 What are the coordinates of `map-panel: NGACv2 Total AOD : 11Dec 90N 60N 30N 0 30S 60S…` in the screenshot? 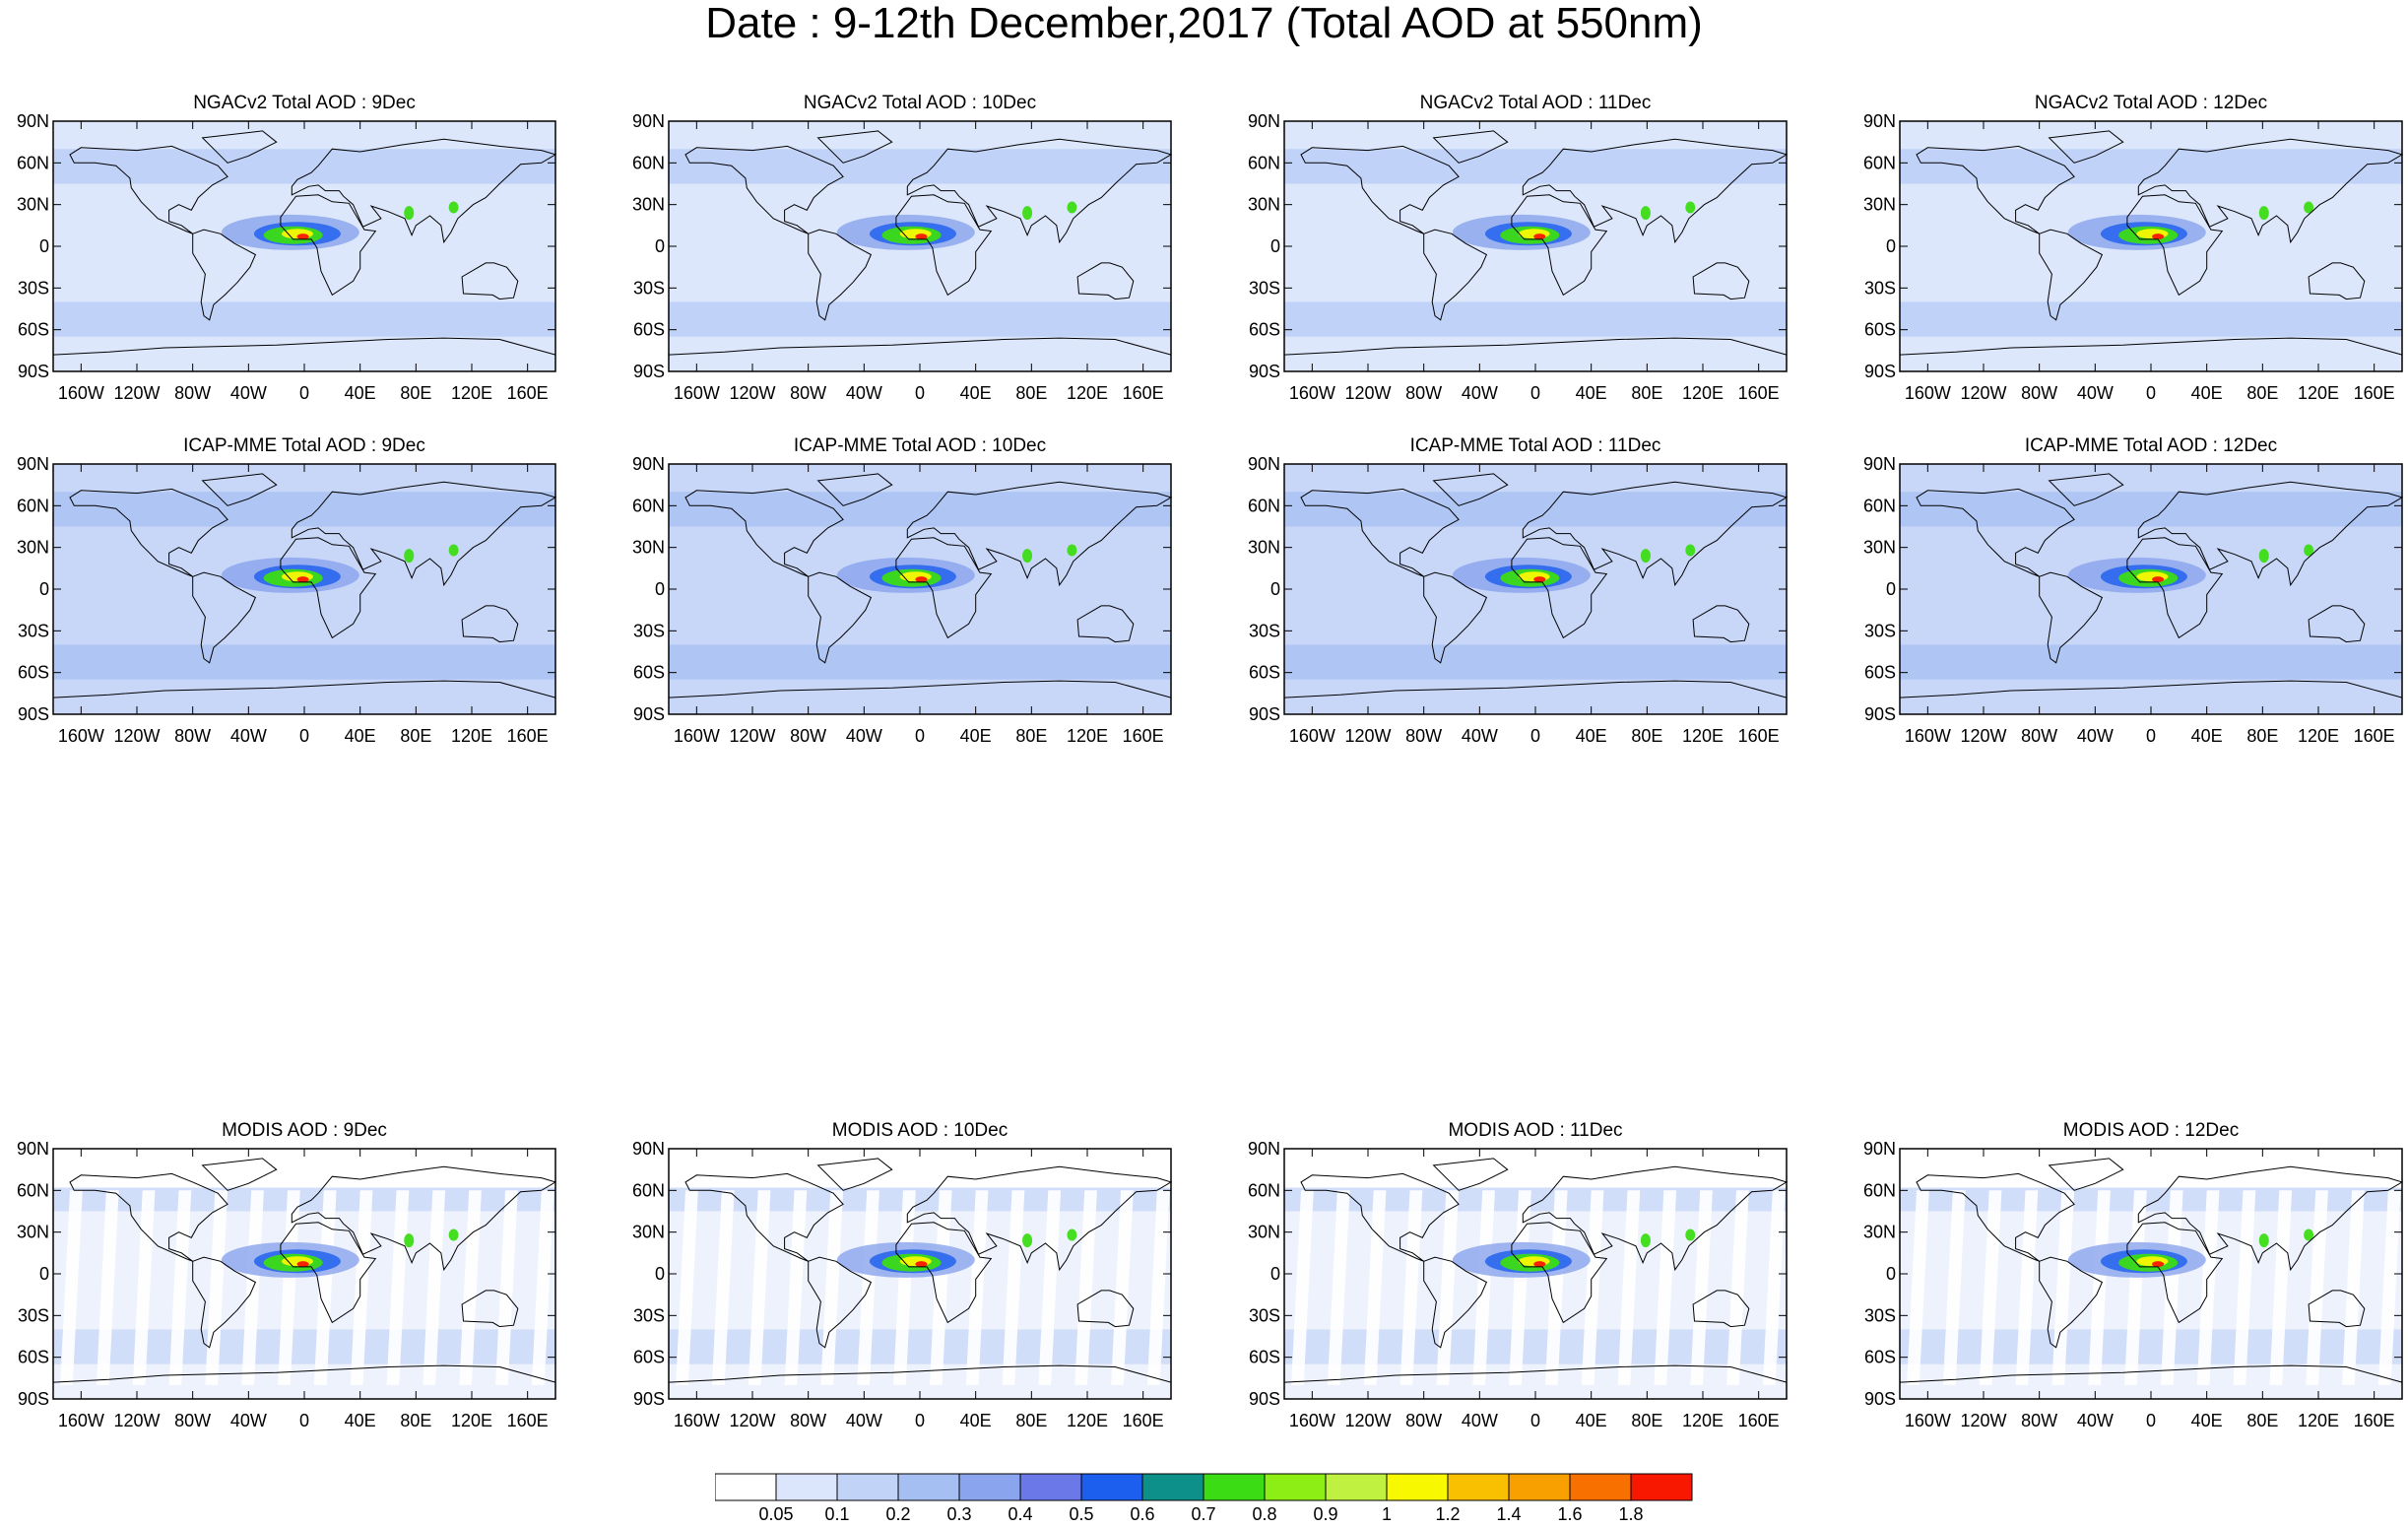 It's located at (1527, 259).